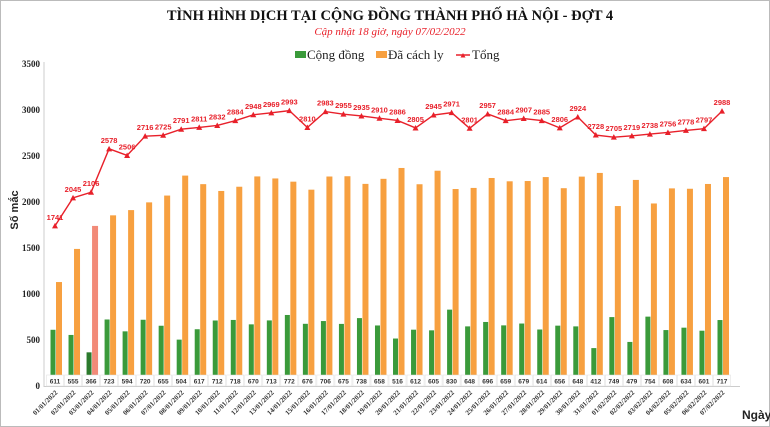 This screenshot has height=427, width=770. Describe the element at coordinates (73, 189) in the screenshot. I see `data-label-tong: 2045` at that location.